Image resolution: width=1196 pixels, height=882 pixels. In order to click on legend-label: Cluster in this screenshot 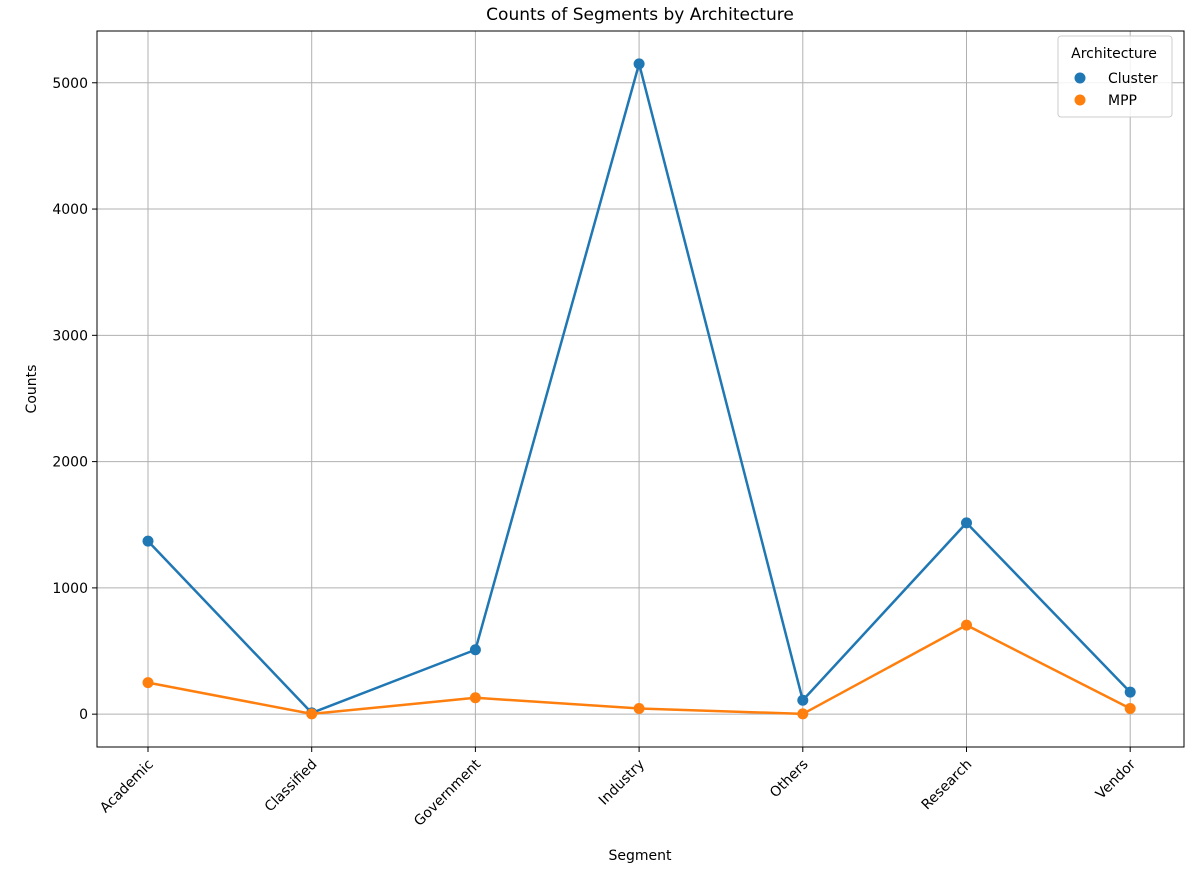, I will do `click(1133, 79)`.